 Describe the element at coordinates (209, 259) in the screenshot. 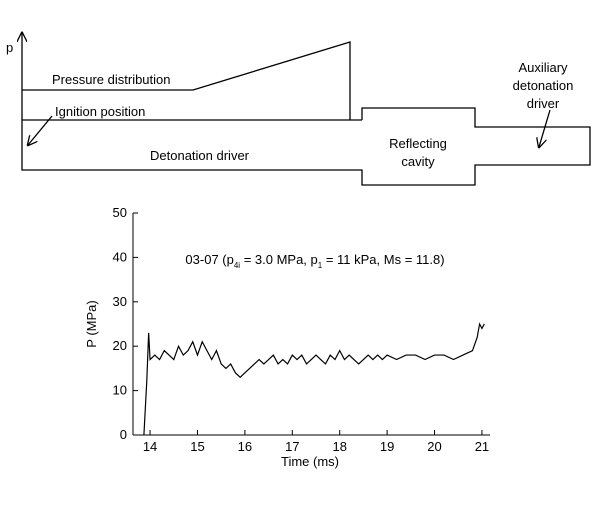

I see `annotation-part: 03-07 (p` at that location.